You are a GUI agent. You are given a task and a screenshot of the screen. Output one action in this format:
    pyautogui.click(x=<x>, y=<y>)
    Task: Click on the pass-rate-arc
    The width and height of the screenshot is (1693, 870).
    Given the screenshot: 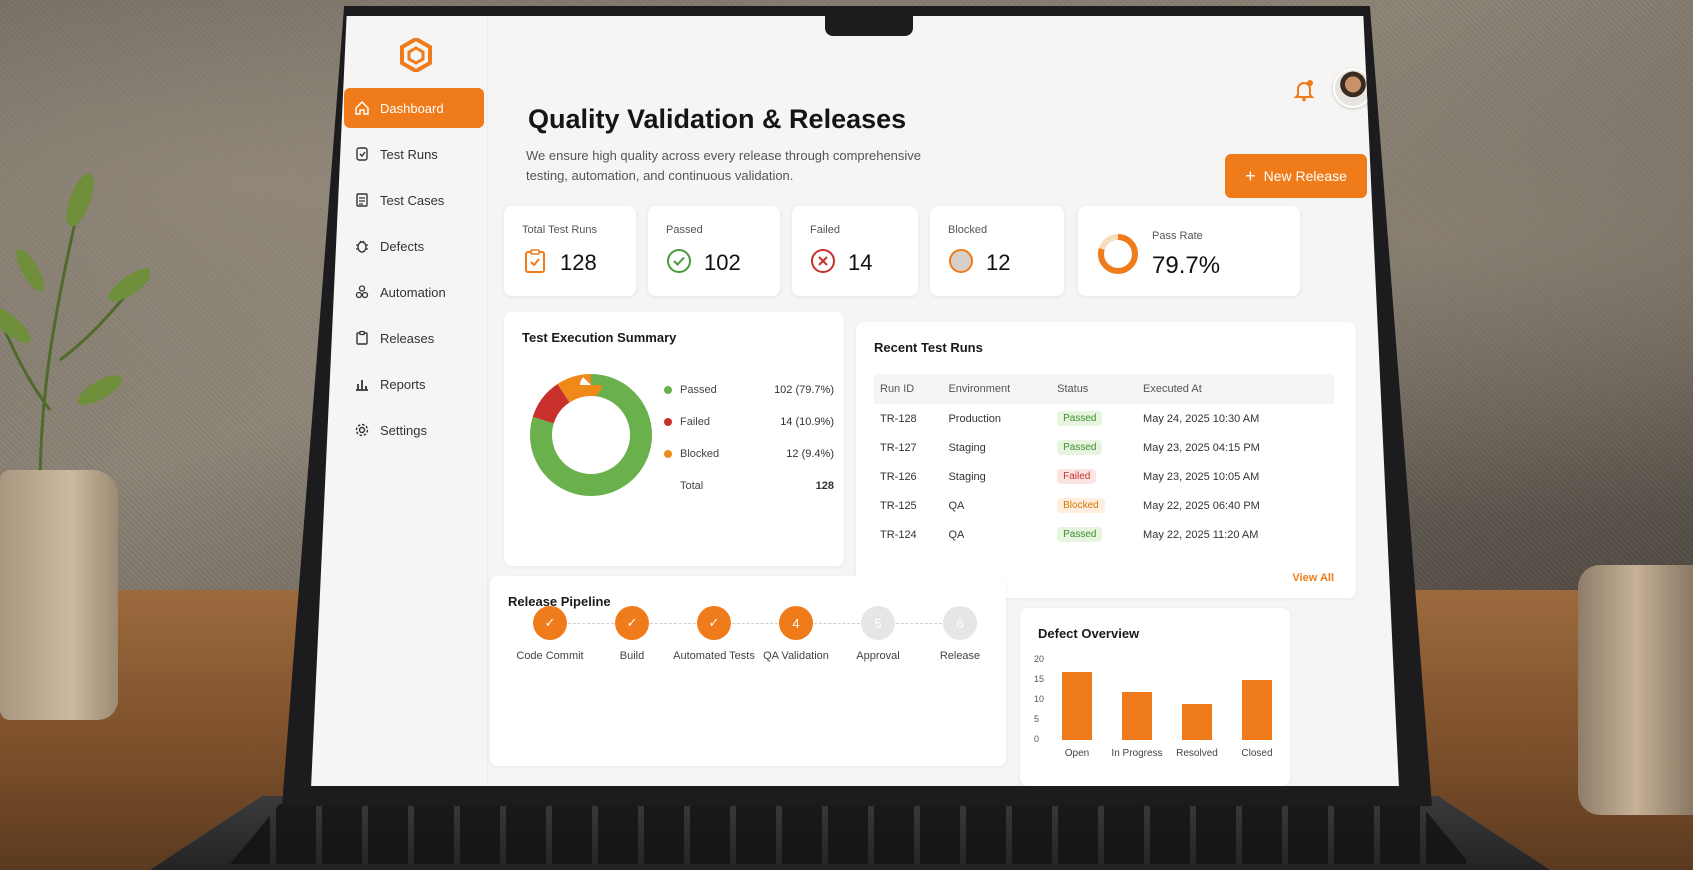 What is the action you would take?
    pyautogui.click(x=1118, y=254)
    